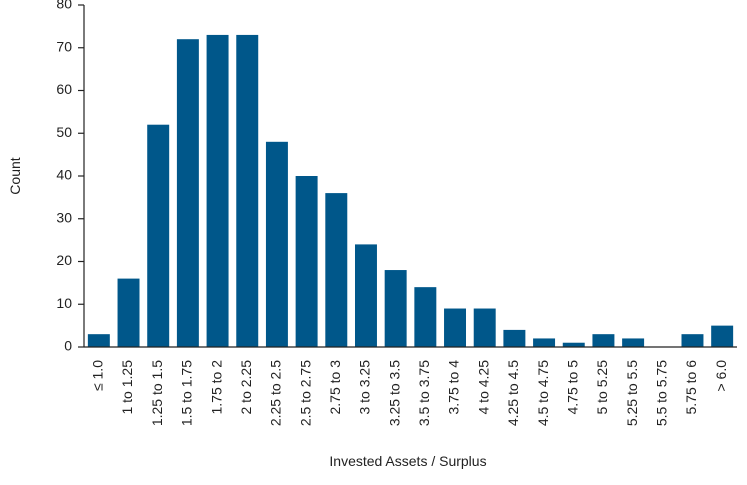  What do you see at coordinates (513, 393) in the screenshot?
I see `x-tick-label: 4.25 to 4.5` at bounding box center [513, 393].